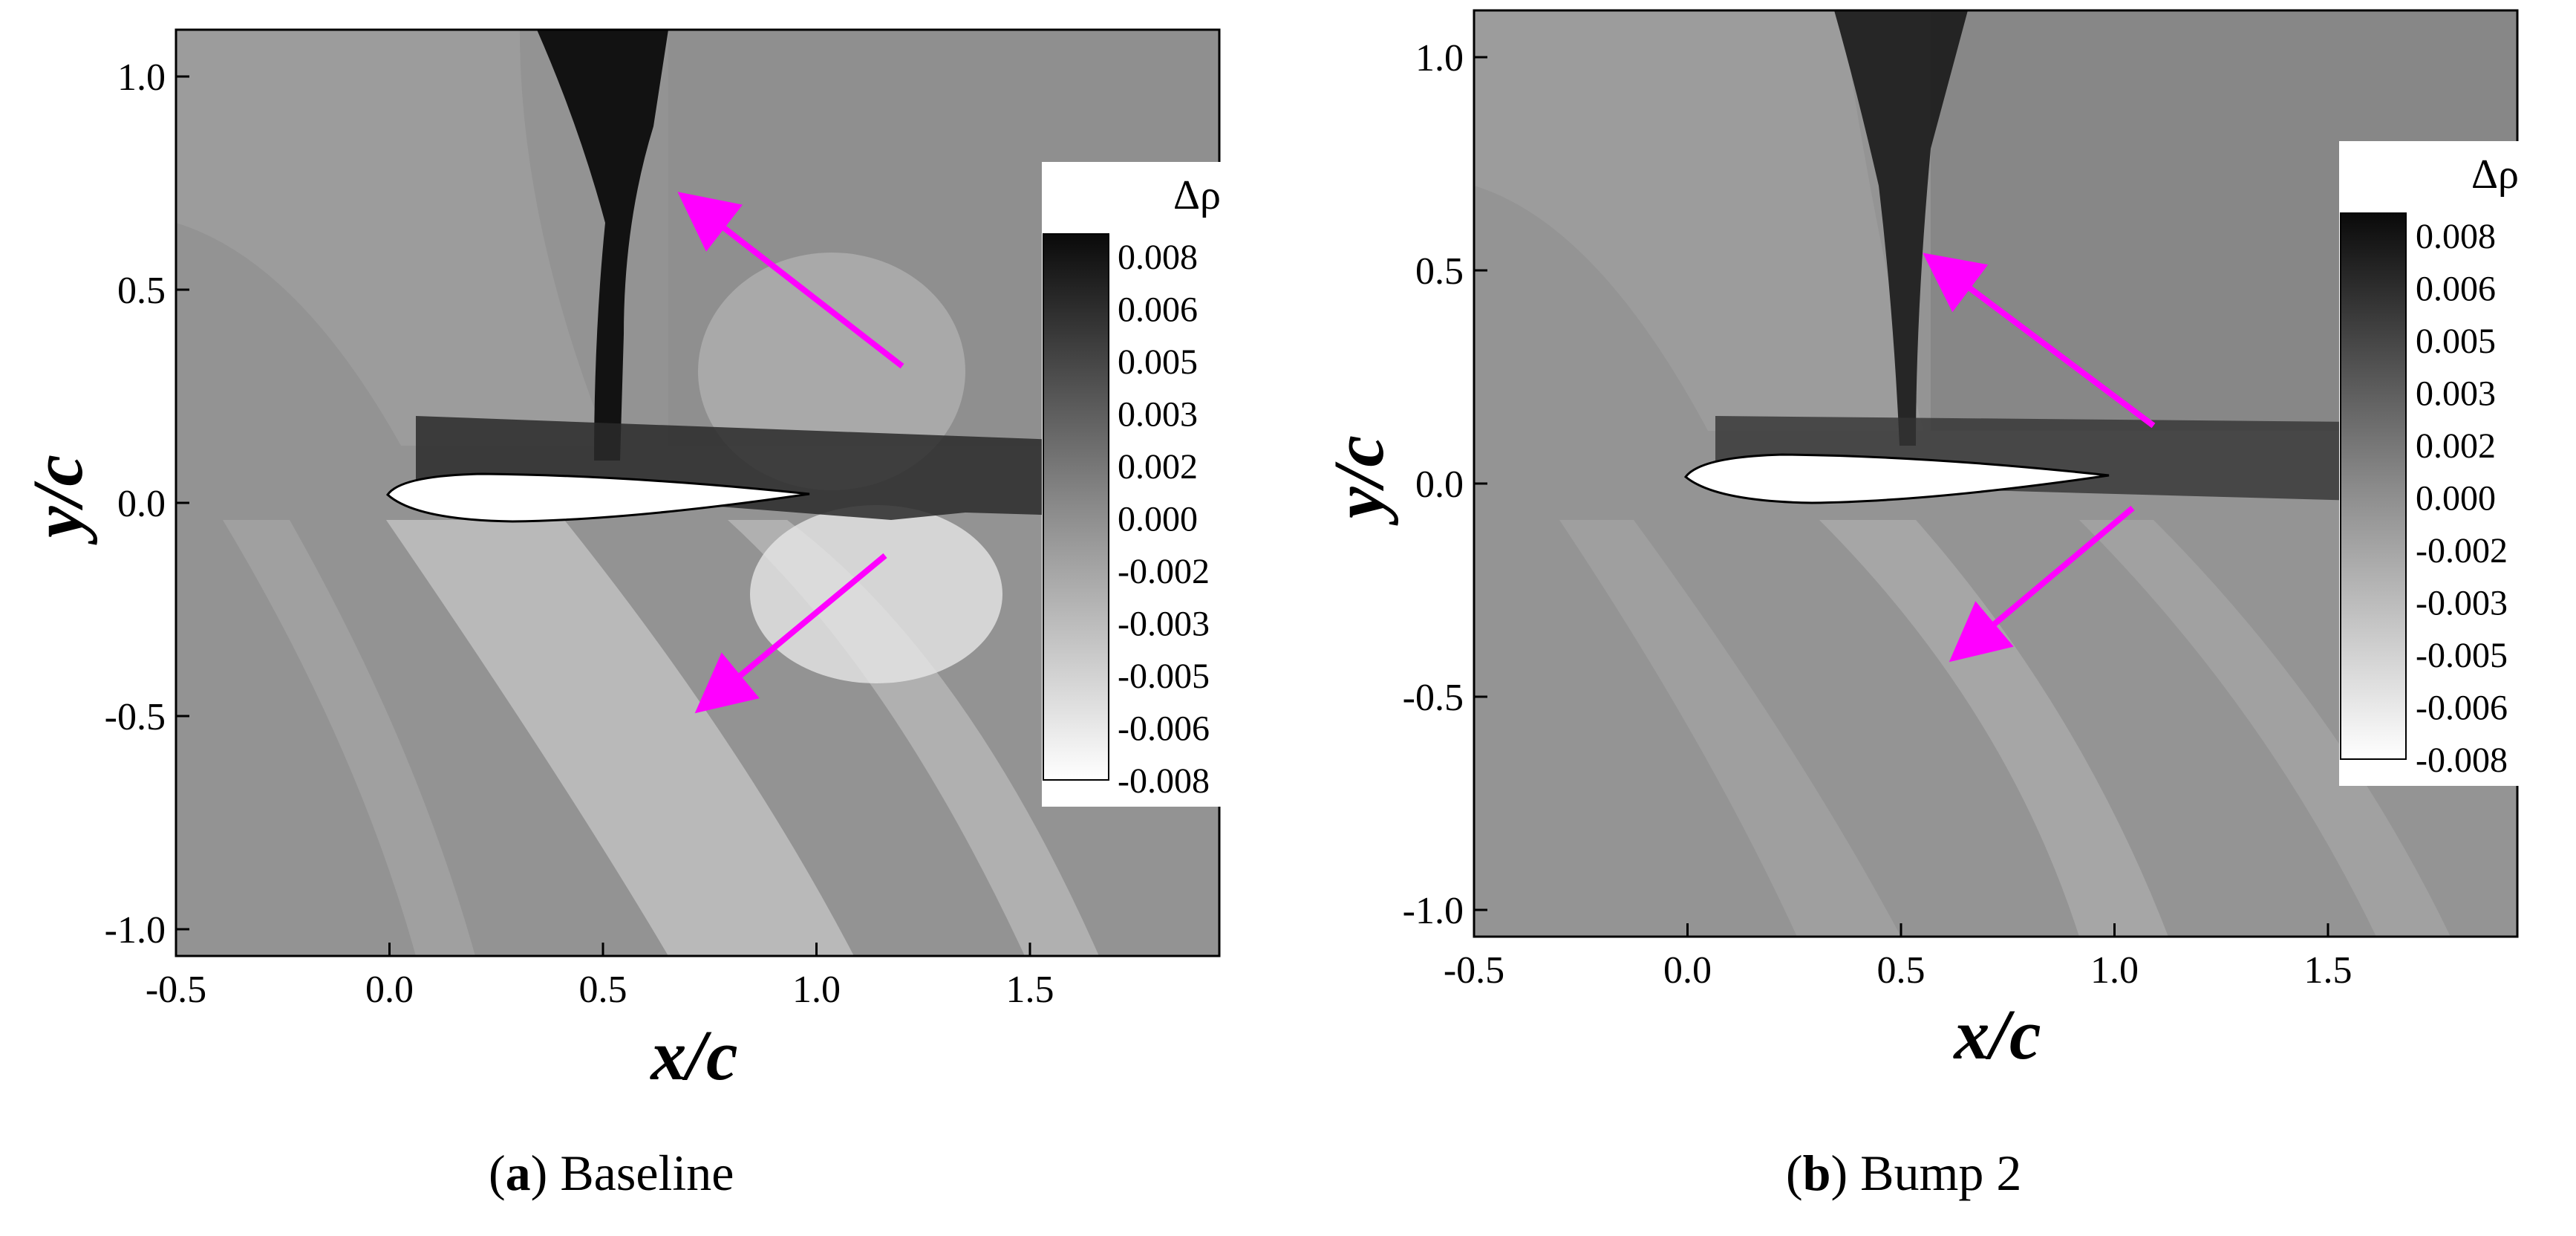 The image size is (2576, 1236). What do you see at coordinates (2462, 604) in the screenshot?
I see `panel-b-colorbar-tick-label: -0.003` at bounding box center [2462, 604].